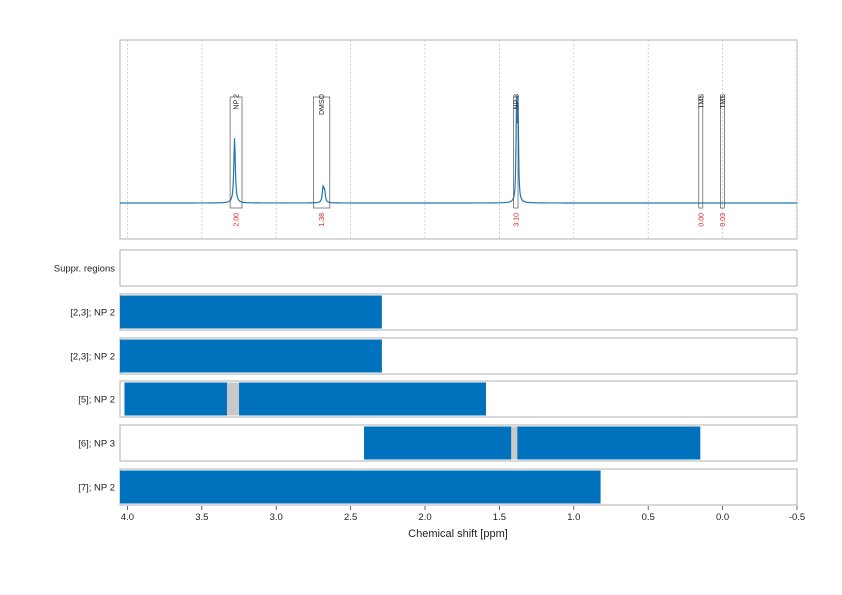 This screenshot has height=595, width=842. Describe the element at coordinates (463, 514) in the screenshot. I see `x-axis: 4.0 3.5 3.0 2.5 2.0 1.5 1.0 0.5 0.0 -0.5` at that location.